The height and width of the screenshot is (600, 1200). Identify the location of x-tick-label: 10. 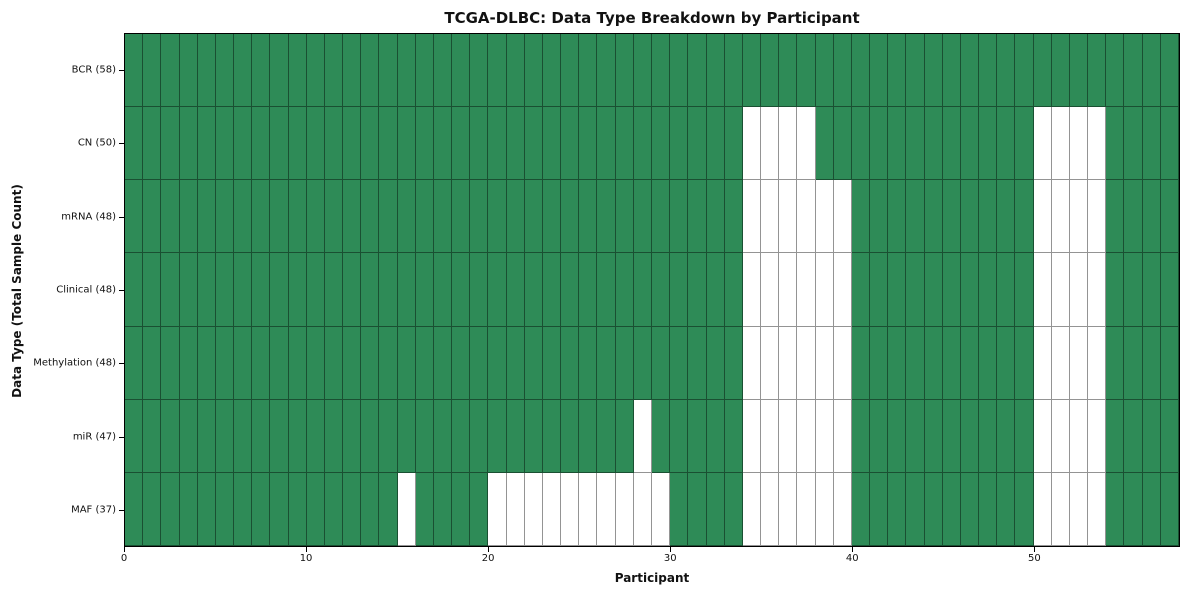
(306, 558).